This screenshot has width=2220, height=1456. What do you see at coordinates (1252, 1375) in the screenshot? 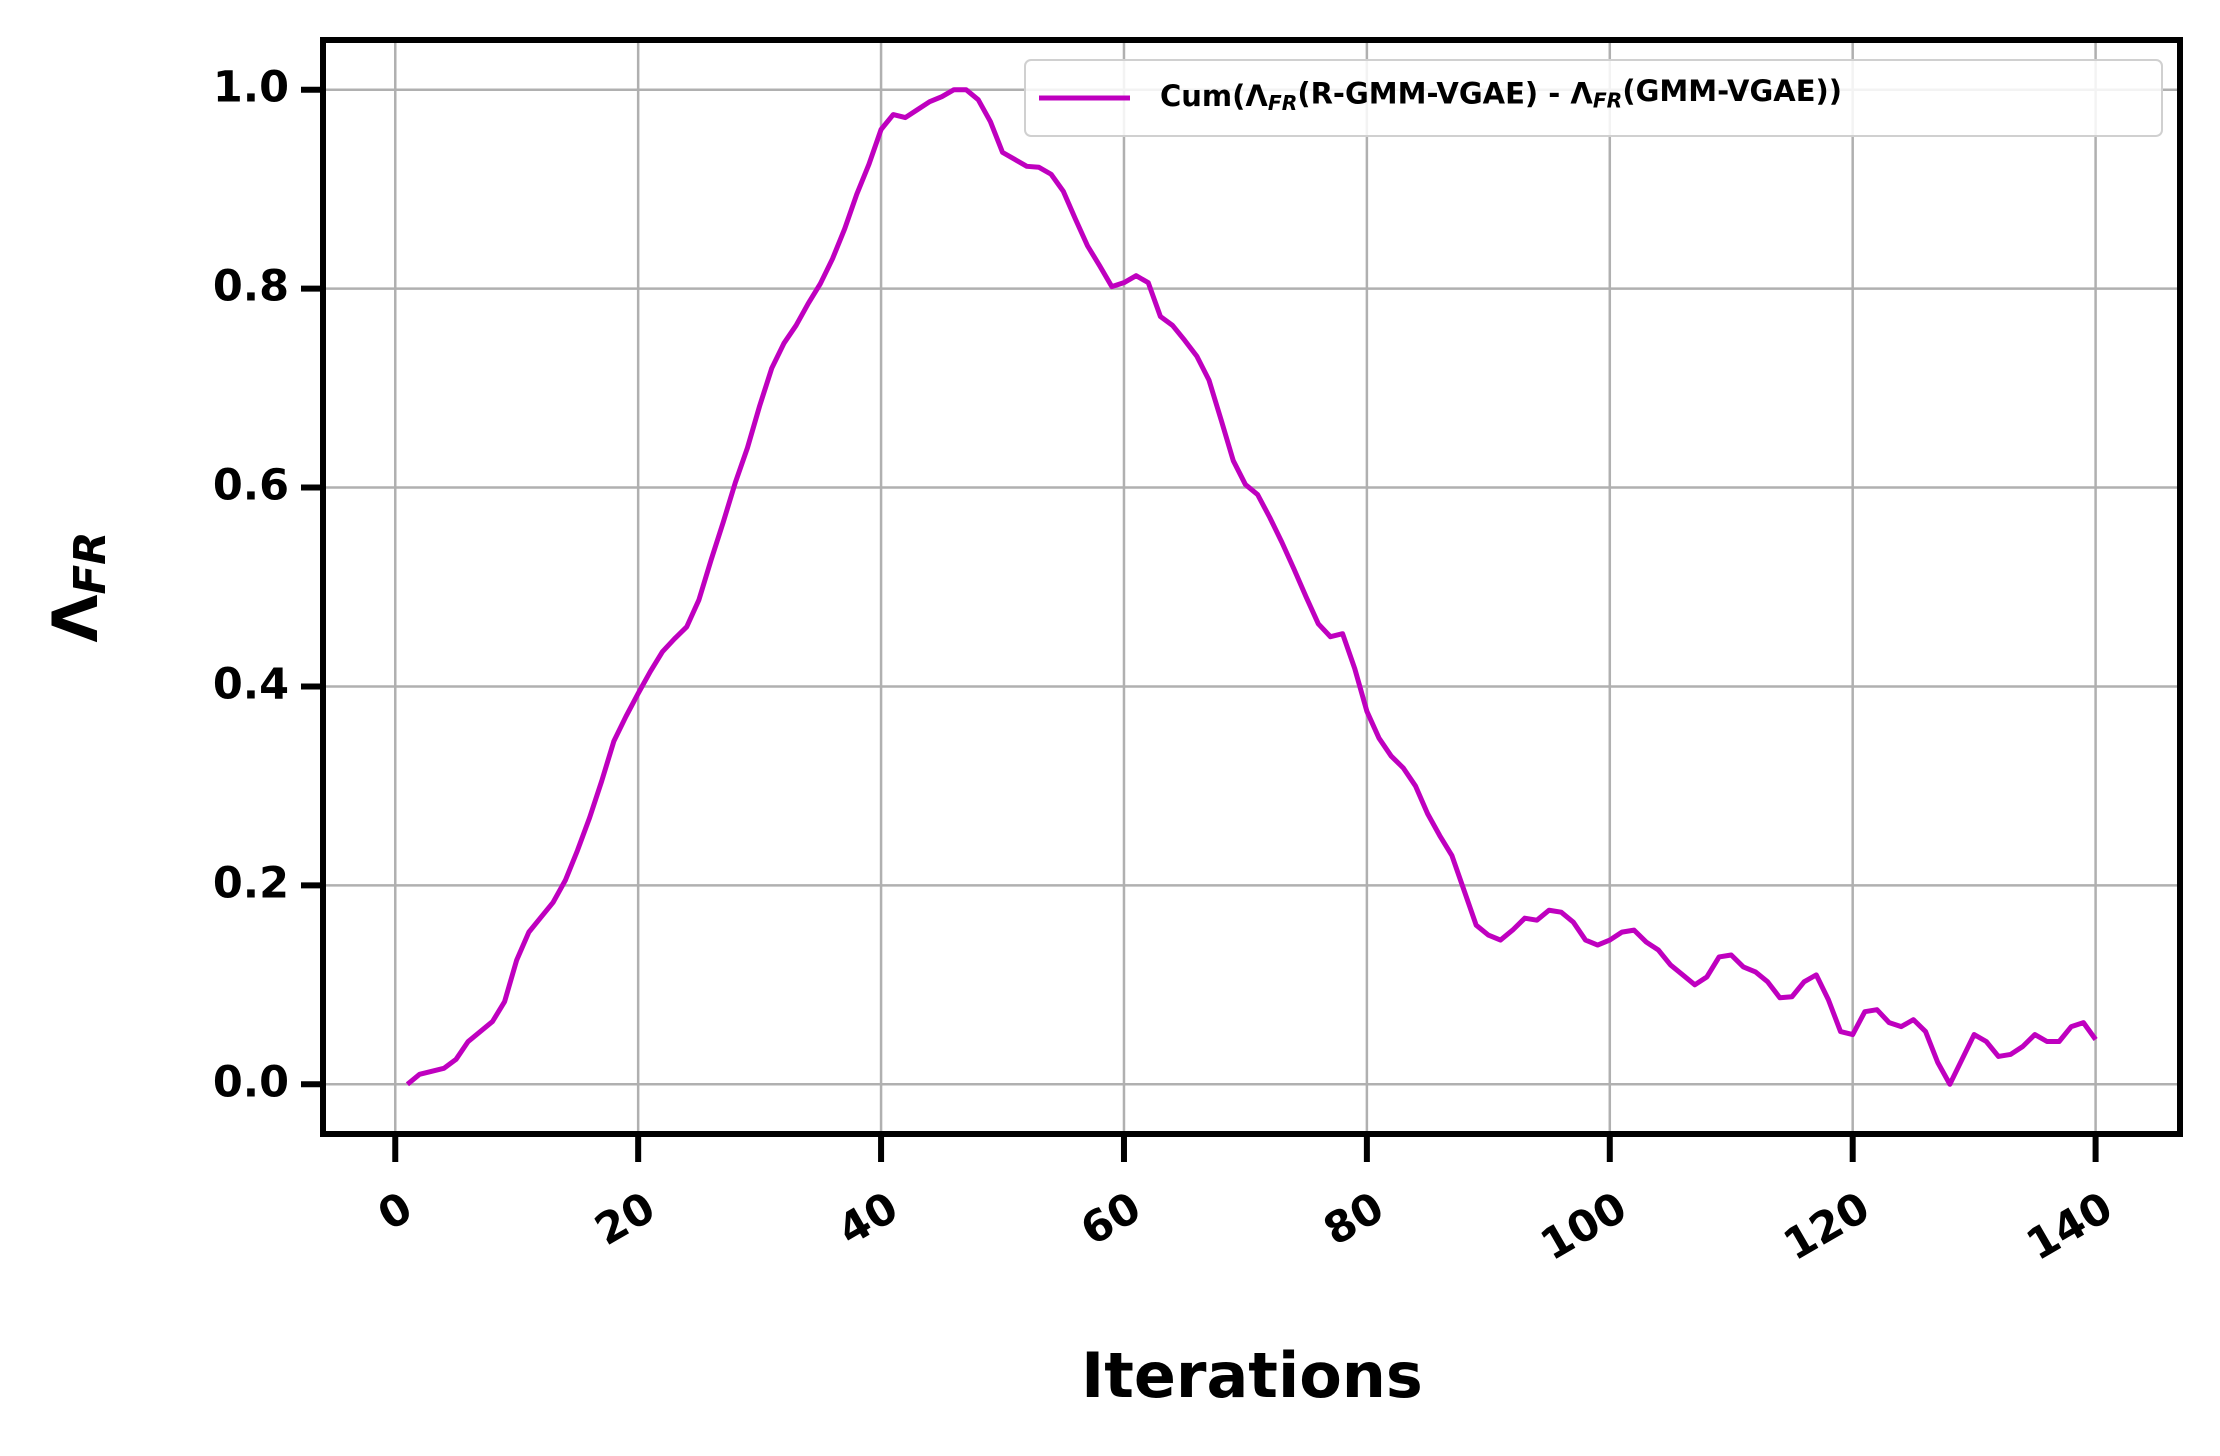
I see `x-axis-label: Iterations` at bounding box center [1252, 1375].